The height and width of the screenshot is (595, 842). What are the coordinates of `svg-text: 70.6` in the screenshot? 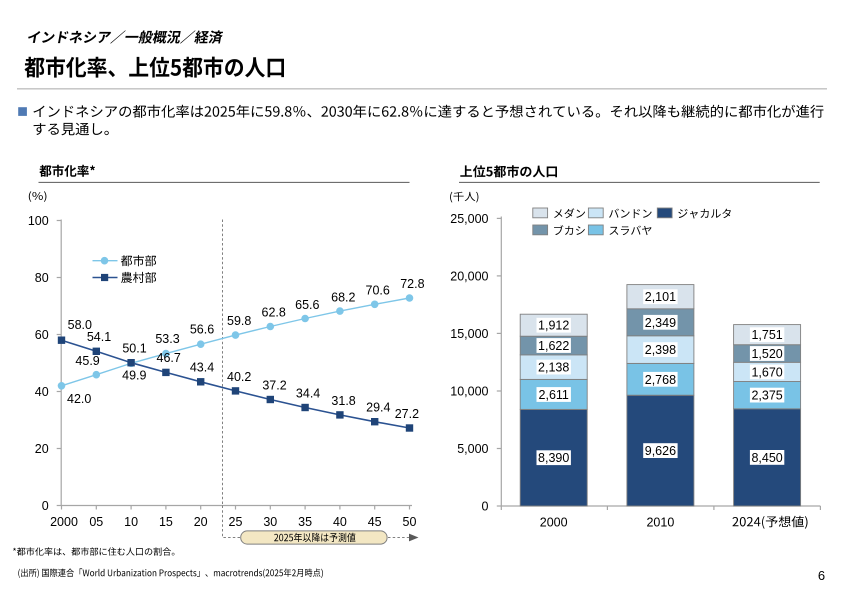 It's located at (378, 290).